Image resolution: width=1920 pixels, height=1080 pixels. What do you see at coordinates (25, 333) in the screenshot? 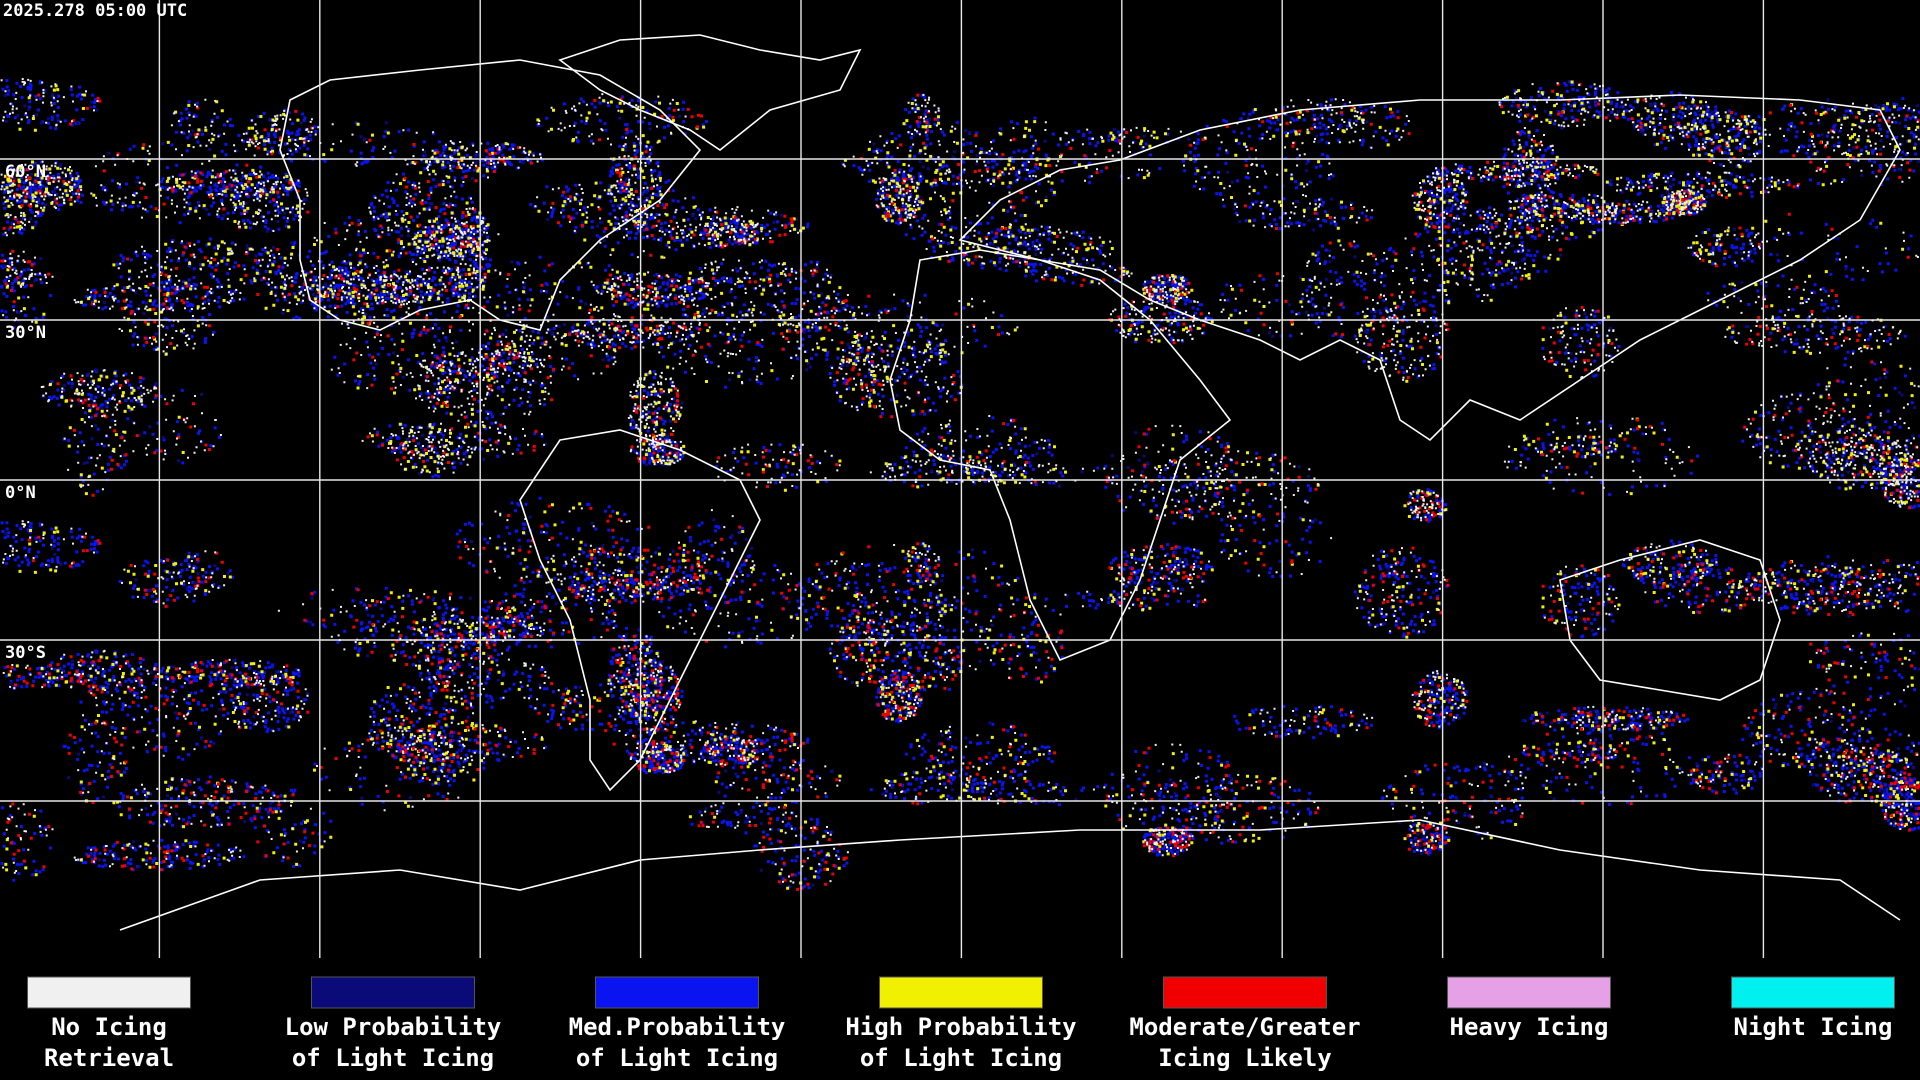
I see `latitude-label: 30°N` at bounding box center [25, 333].